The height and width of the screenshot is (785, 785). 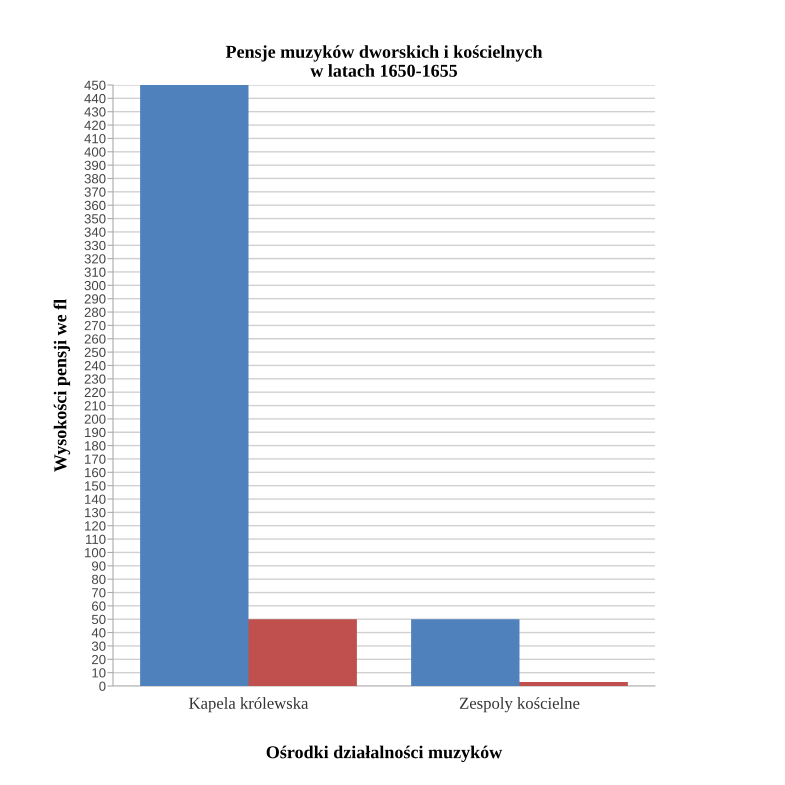 What do you see at coordinates (95, 85) in the screenshot?
I see `y-tick-label: 450` at bounding box center [95, 85].